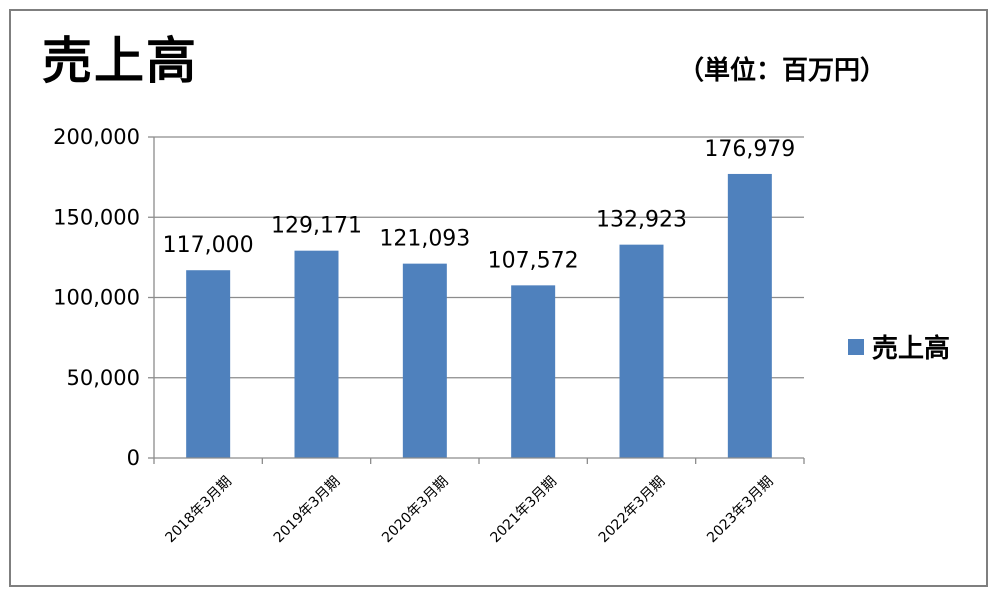 The width and height of the screenshot is (1000, 600). Describe the element at coordinates (198, 510) in the screenshot. I see `x-tick-label: 2018年3月期` at that location.